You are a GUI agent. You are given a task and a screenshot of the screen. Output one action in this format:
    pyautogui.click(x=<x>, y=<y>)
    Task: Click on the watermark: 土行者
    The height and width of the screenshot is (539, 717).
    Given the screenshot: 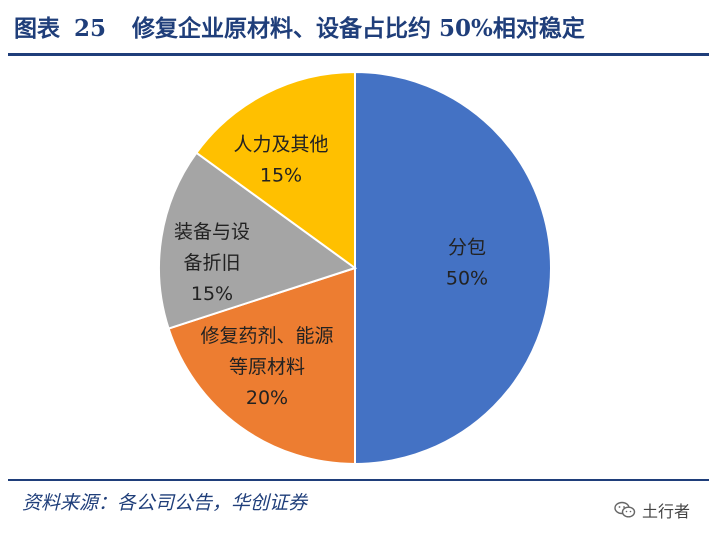 What is the action you would take?
    pyautogui.click(x=652, y=510)
    